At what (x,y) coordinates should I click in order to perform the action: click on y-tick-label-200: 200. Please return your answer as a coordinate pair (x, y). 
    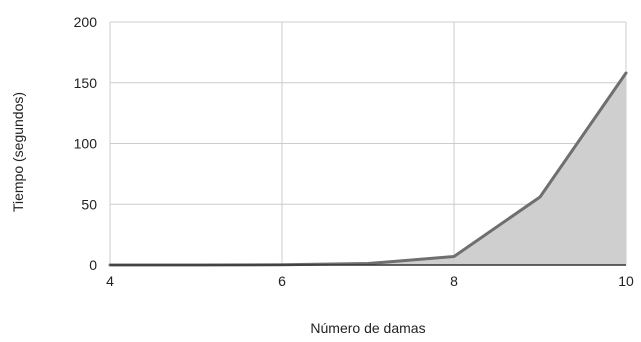
    Looking at the image, I should click on (86, 22).